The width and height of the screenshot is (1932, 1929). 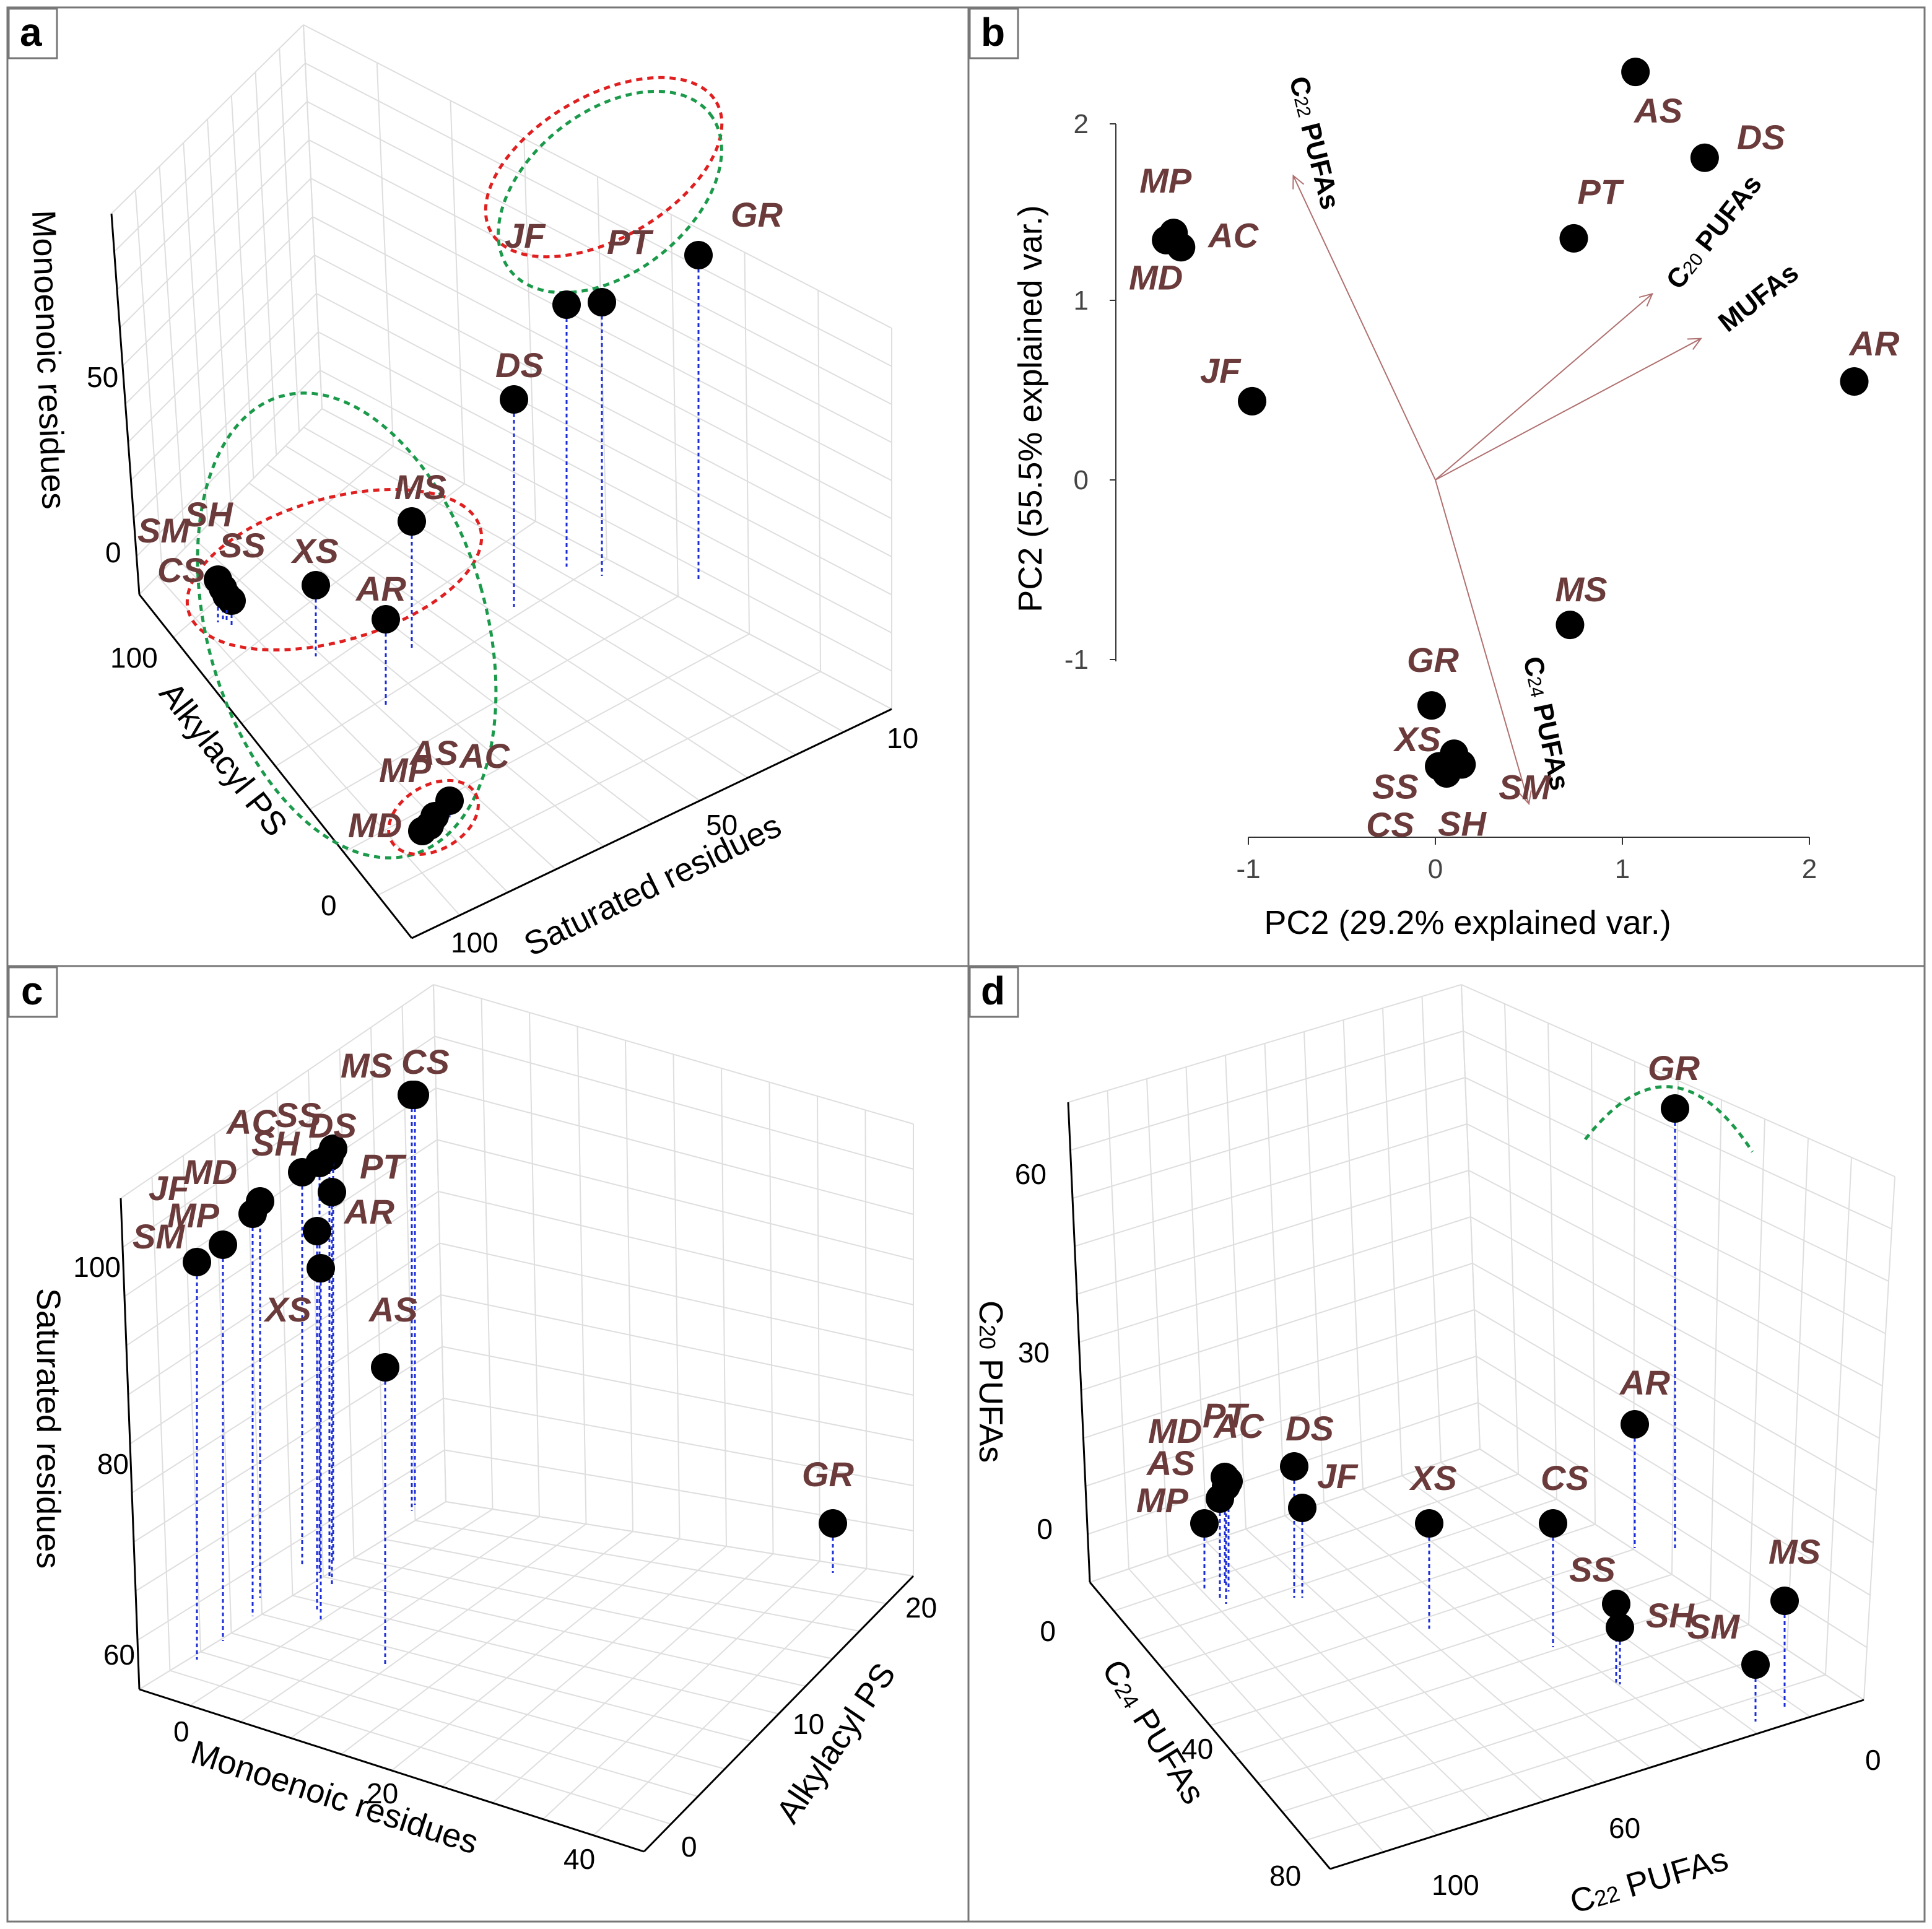 I want to click on panel-d-point-group-gr: GR, so click(x=1674, y=1298).